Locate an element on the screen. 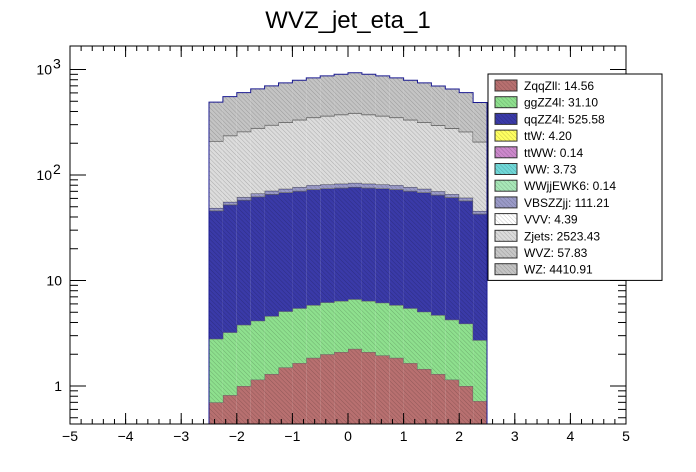  legend-entry: WW: 3.73 is located at coordinates (535, 170).